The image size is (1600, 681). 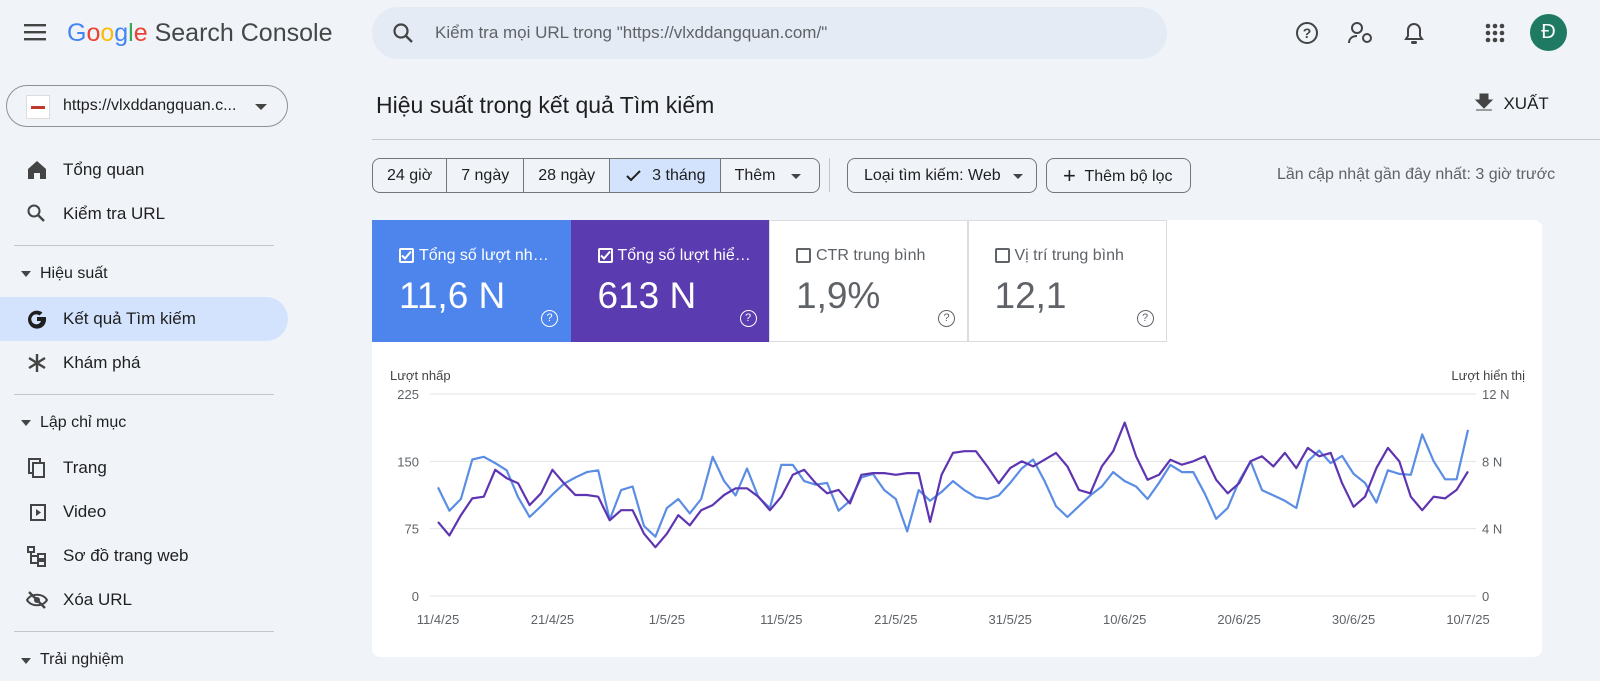 I want to click on more-ranges: Thêm, so click(x=770, y=175).